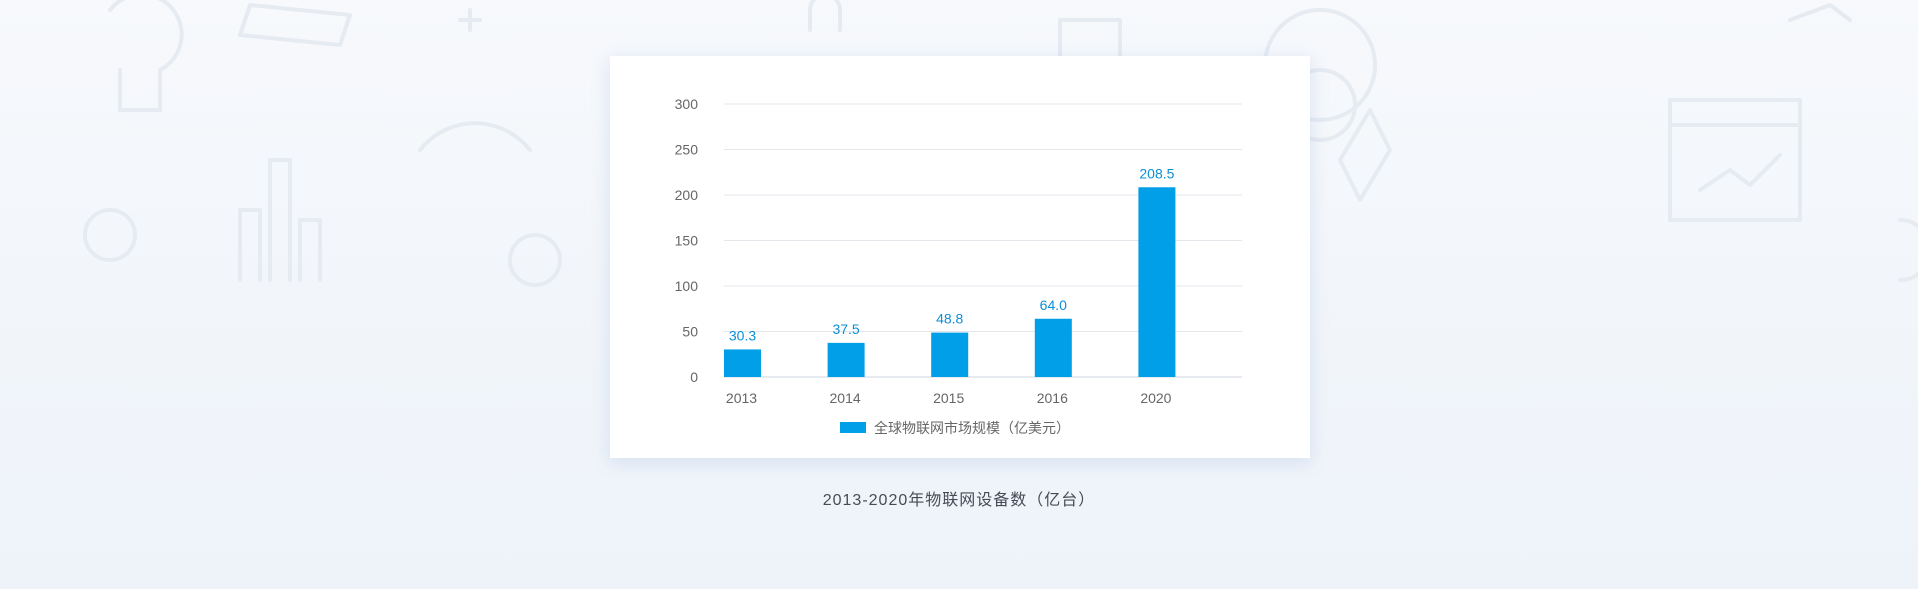 This screenshot has width=1918, height=589. Describe the element at coordinates (741, 398) in the screenshot. I see `x-tick-label: 2013` at that location.